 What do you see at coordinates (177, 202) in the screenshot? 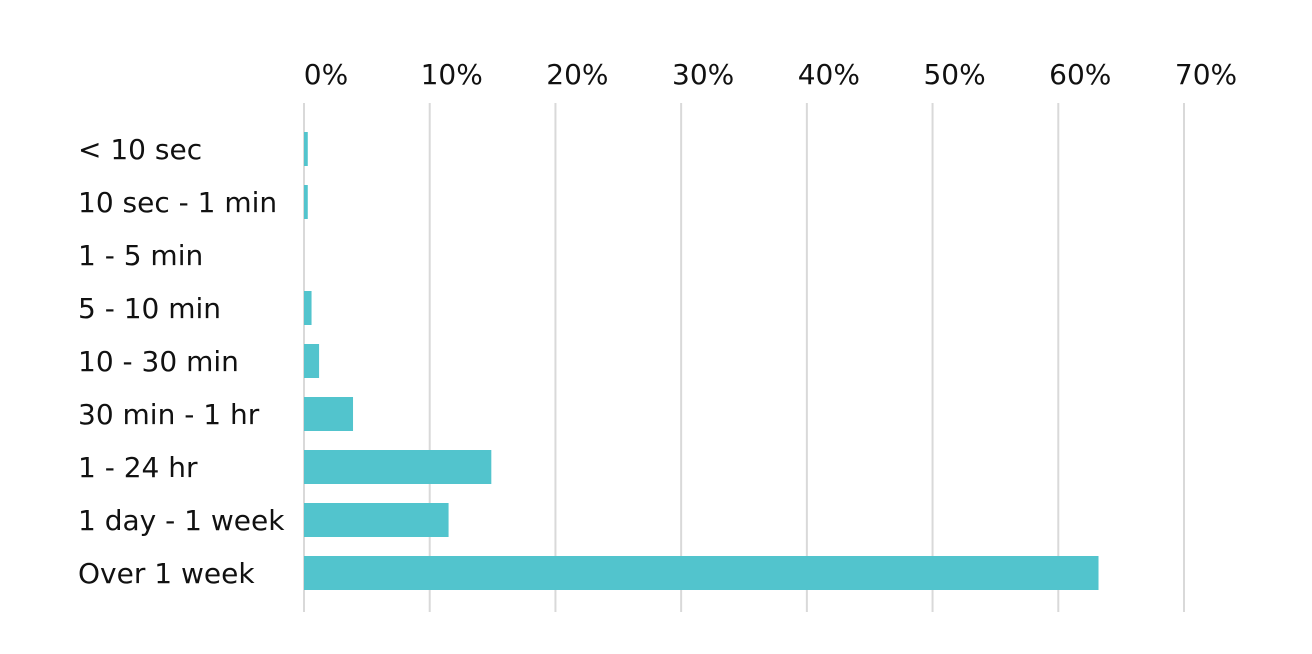
I see `category-label: 10 sec - 1 min` at bounding box center [177, 202].